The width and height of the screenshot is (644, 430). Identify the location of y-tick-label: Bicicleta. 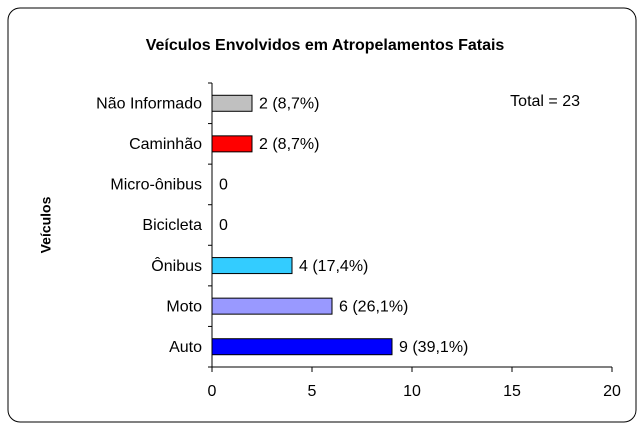
(172, 225).